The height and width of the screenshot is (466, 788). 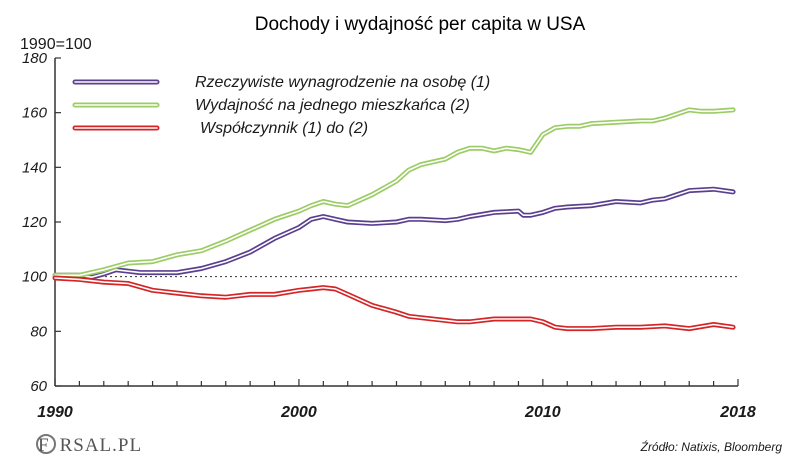 I want to click on y-tick-label: 100, so click(x=35, y=277).